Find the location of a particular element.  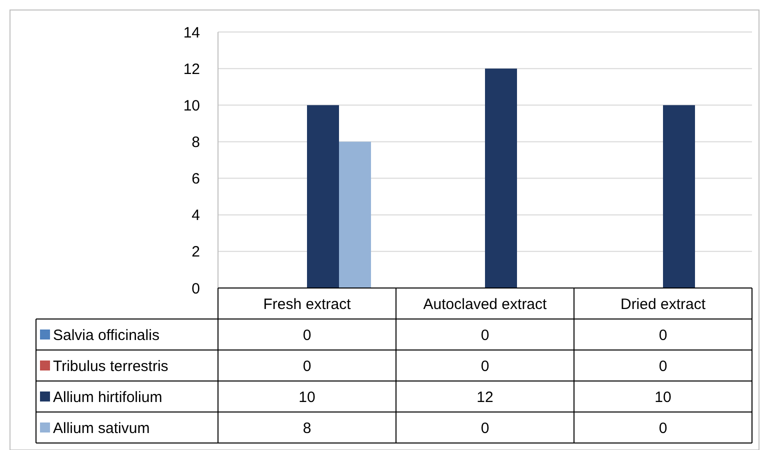

legend-label: Salvia officinalis is located at coordinates (106, 335).